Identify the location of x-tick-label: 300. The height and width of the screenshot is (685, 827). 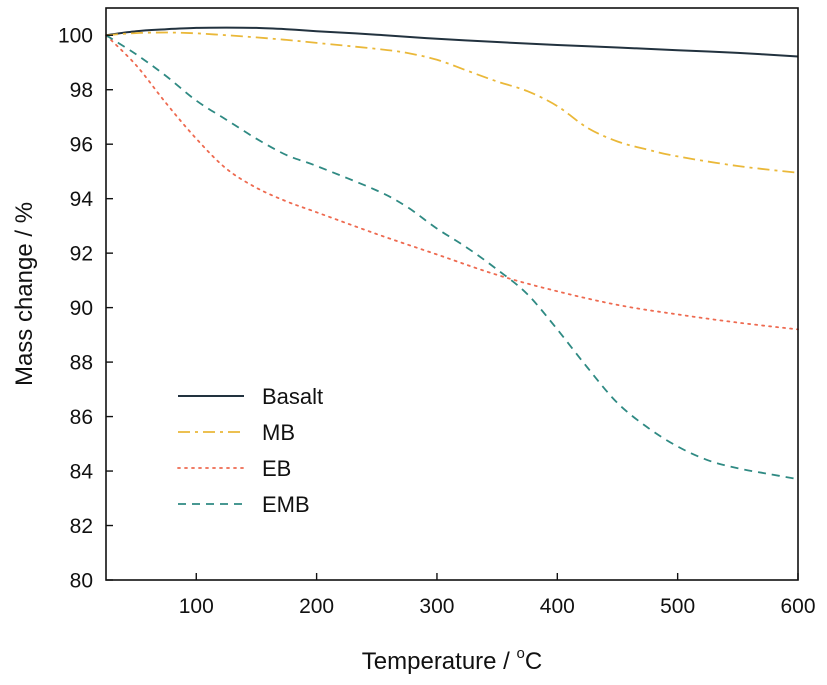
(436, 606).